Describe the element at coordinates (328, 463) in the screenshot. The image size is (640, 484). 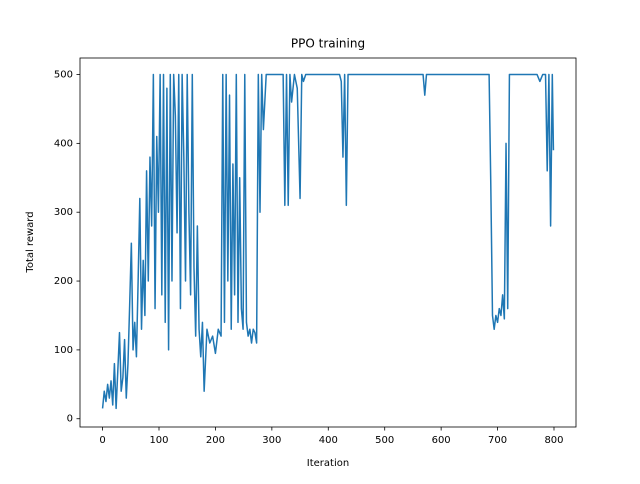
I see `x-axis-label: Iteration` at that location.